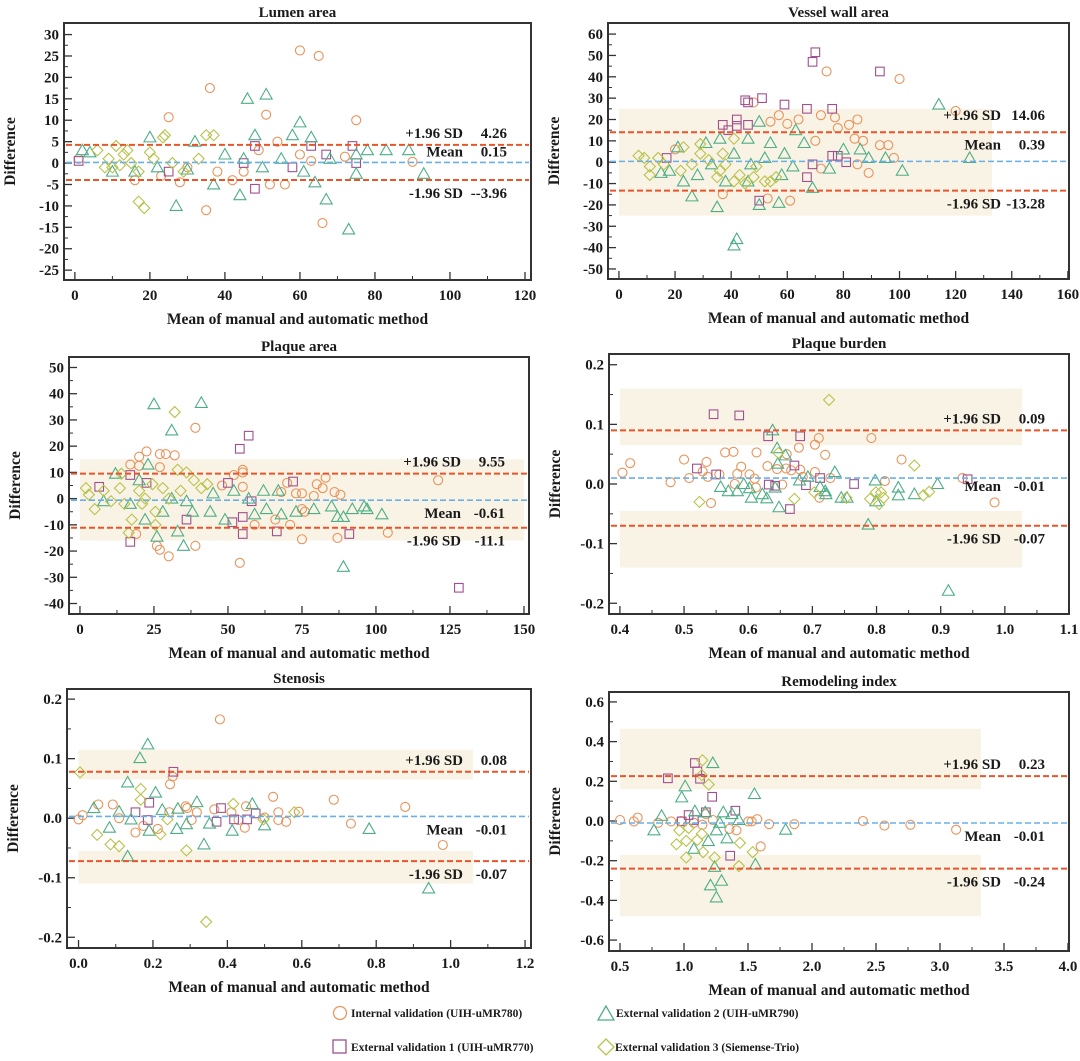 The width and height of the screenshot is (1080, 1061). I want to click on limit-confidence-band, so click(275, 764).